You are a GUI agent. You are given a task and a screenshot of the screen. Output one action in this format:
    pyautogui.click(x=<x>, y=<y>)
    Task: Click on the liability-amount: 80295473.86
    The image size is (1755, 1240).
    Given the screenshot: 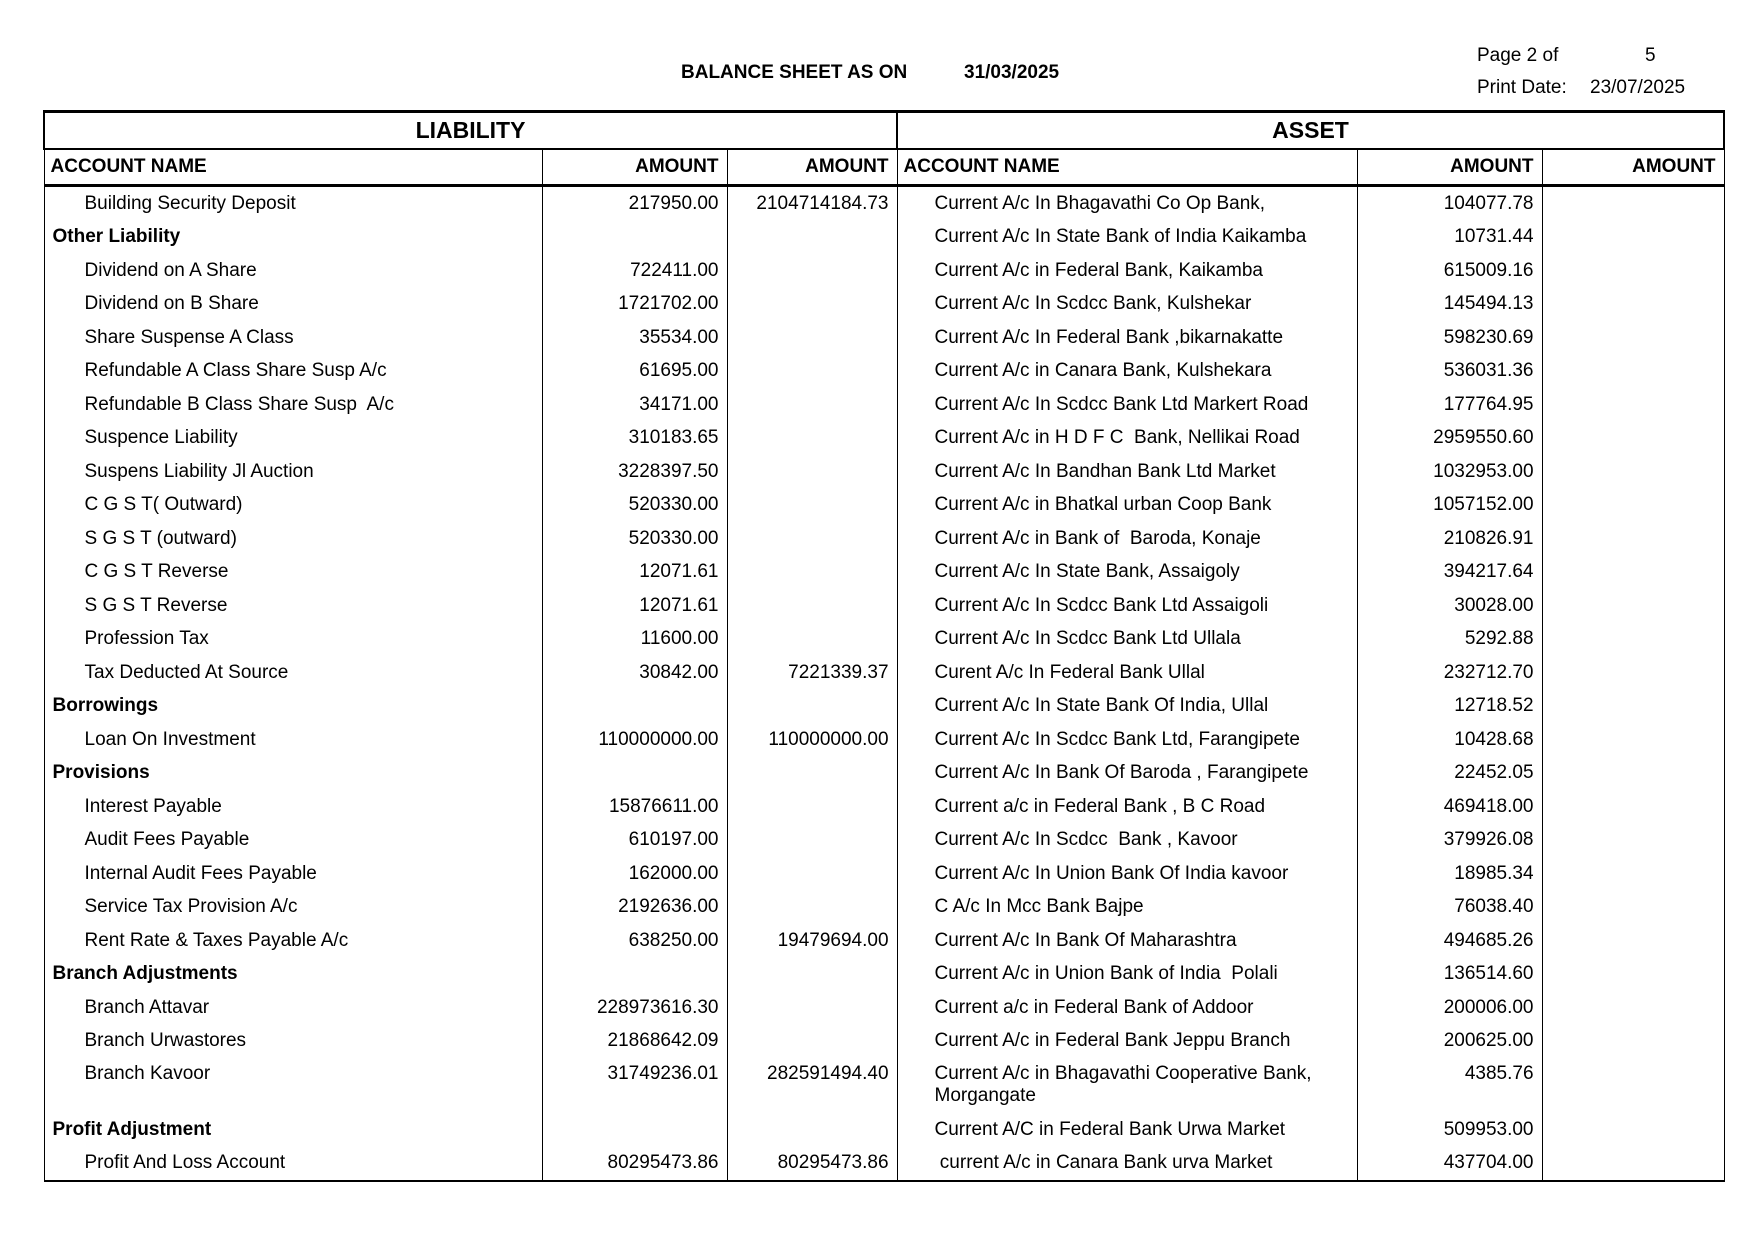 What is the action you would take?
    pyautogui.click(x=634, y=1164)
    